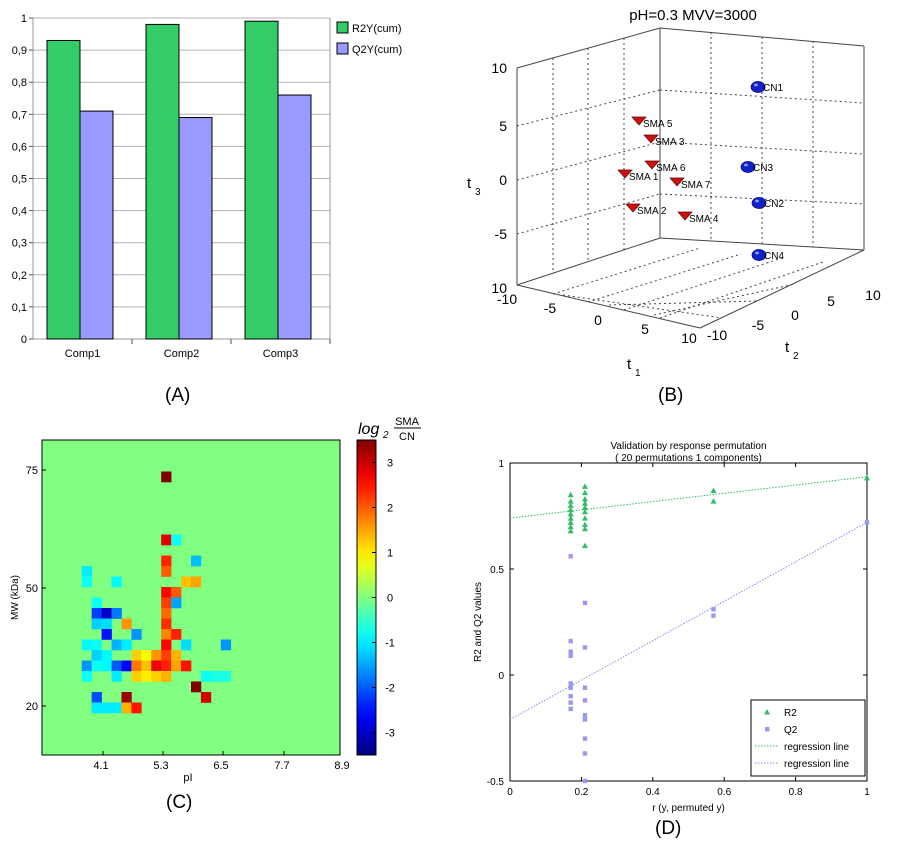  I want to click on x-tick-label-b: 0, so click(598, 320).